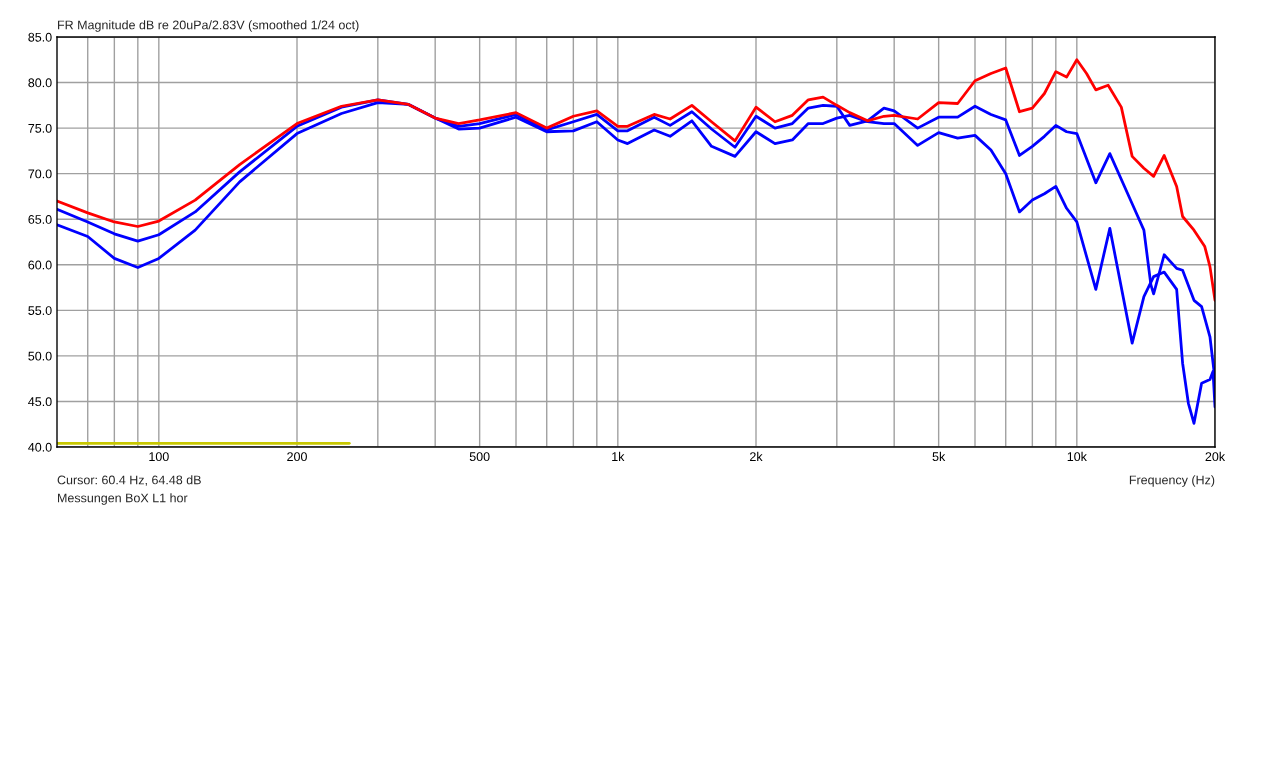 The height and width of the screenshot is (778, 1271). I want to click on y-tick-label: 70.0, so click(40, 174).